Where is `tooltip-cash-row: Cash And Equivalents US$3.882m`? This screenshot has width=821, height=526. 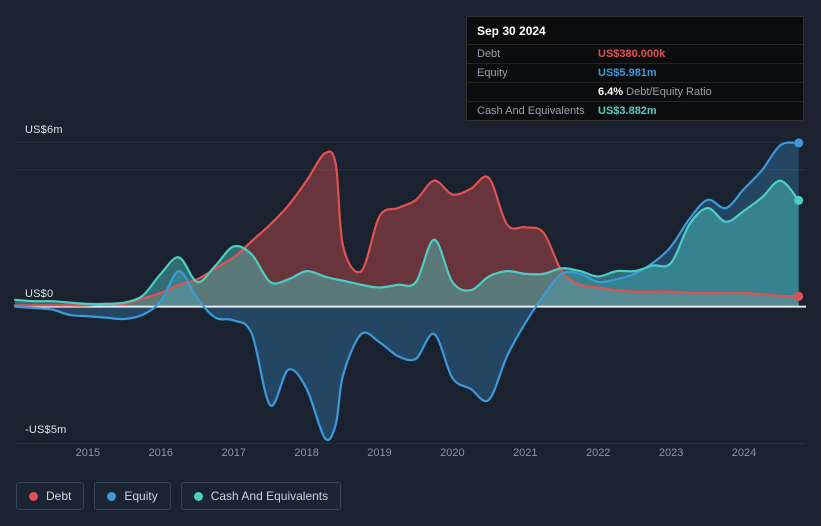
tooltip-cash-row: Cash And Equivalents US$3.882m is located at coordinates (635, 111).